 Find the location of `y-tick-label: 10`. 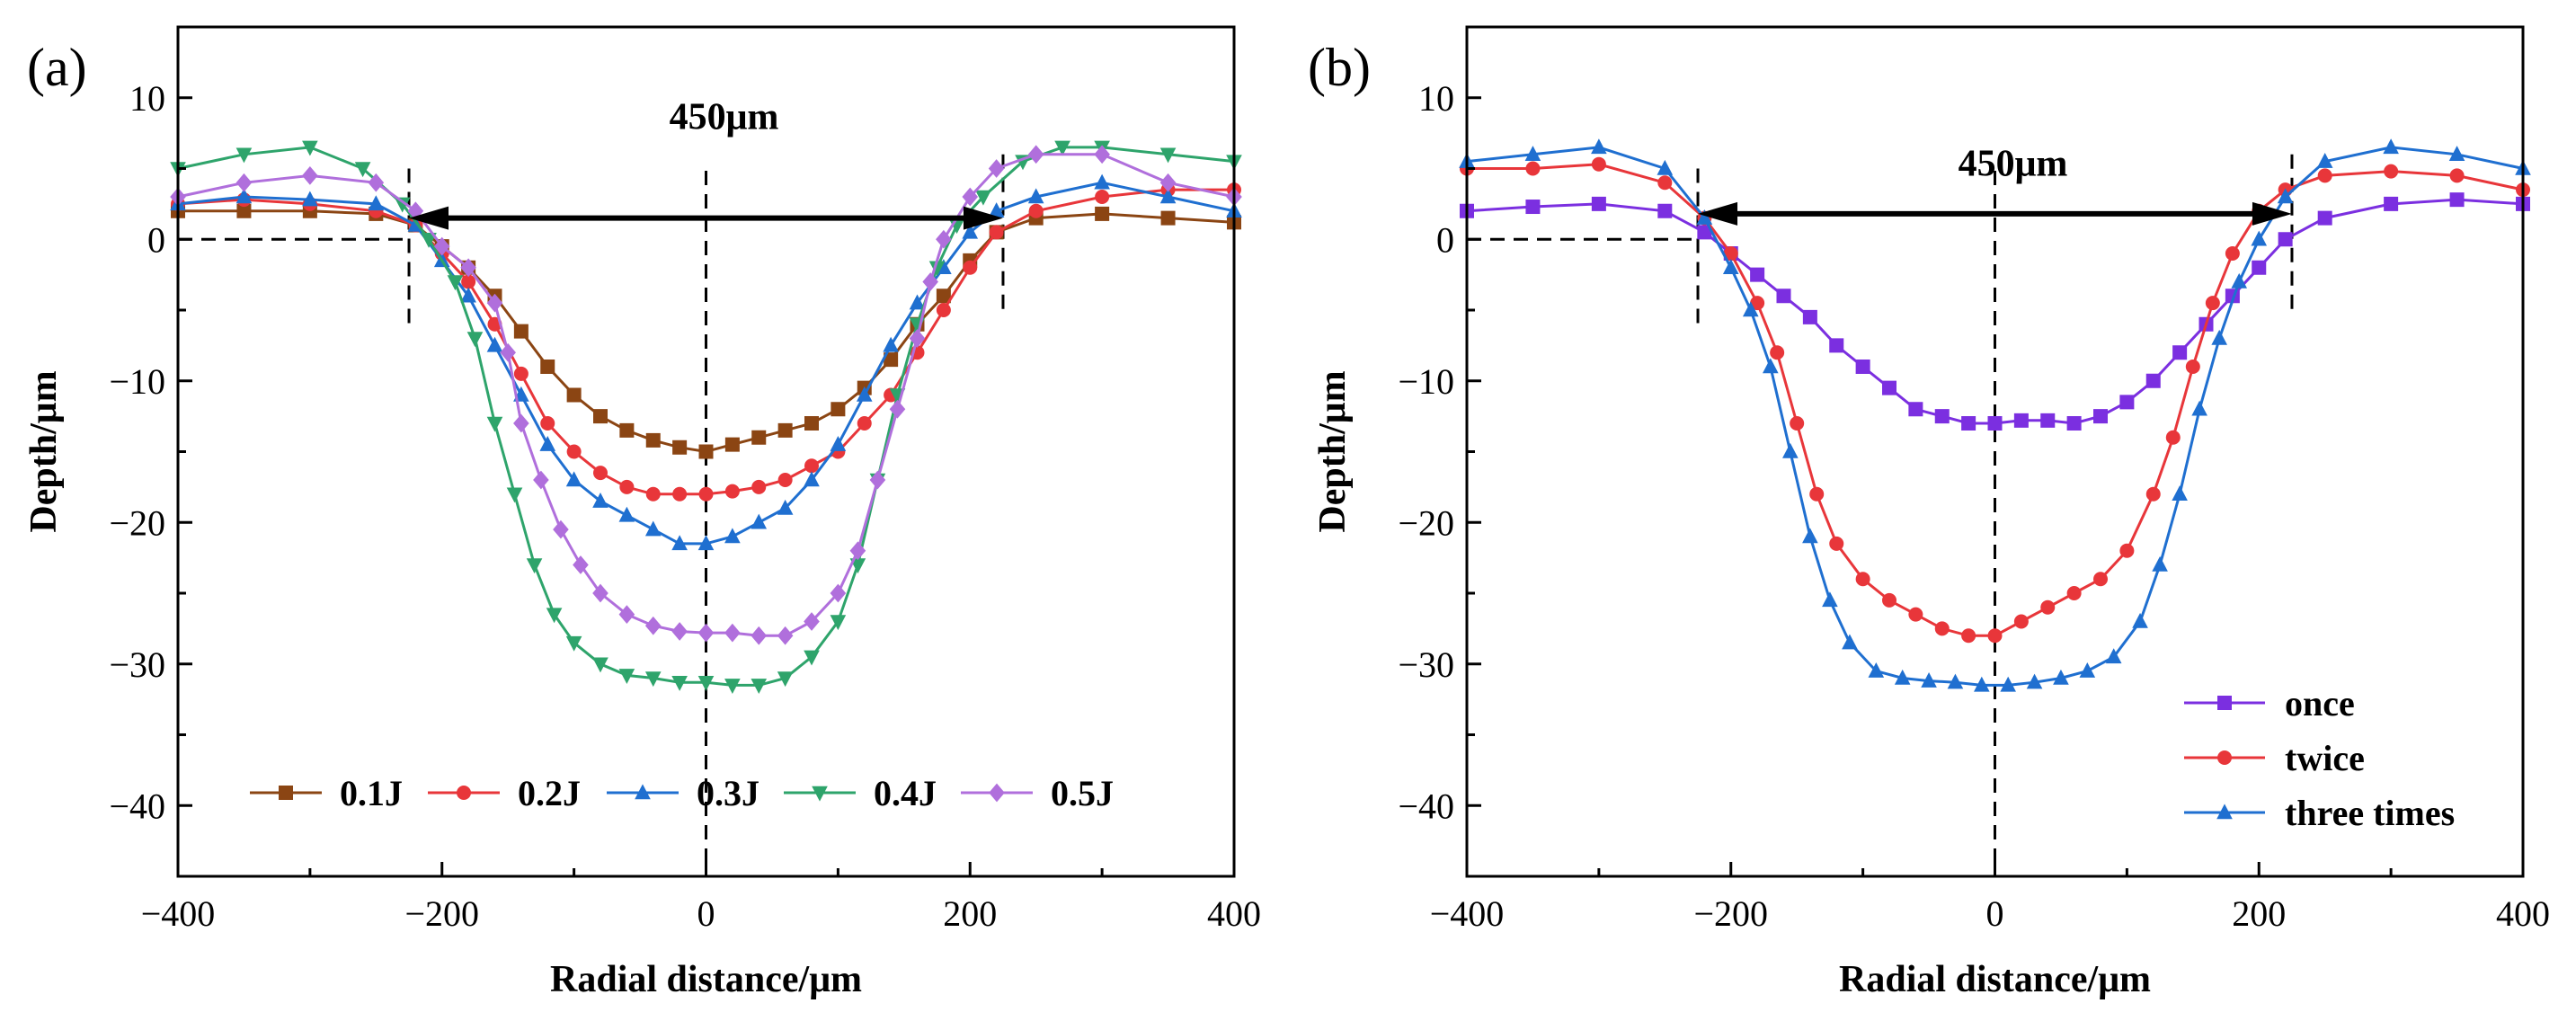

y-tick-label: 10 is located at coordinates (147, 98).